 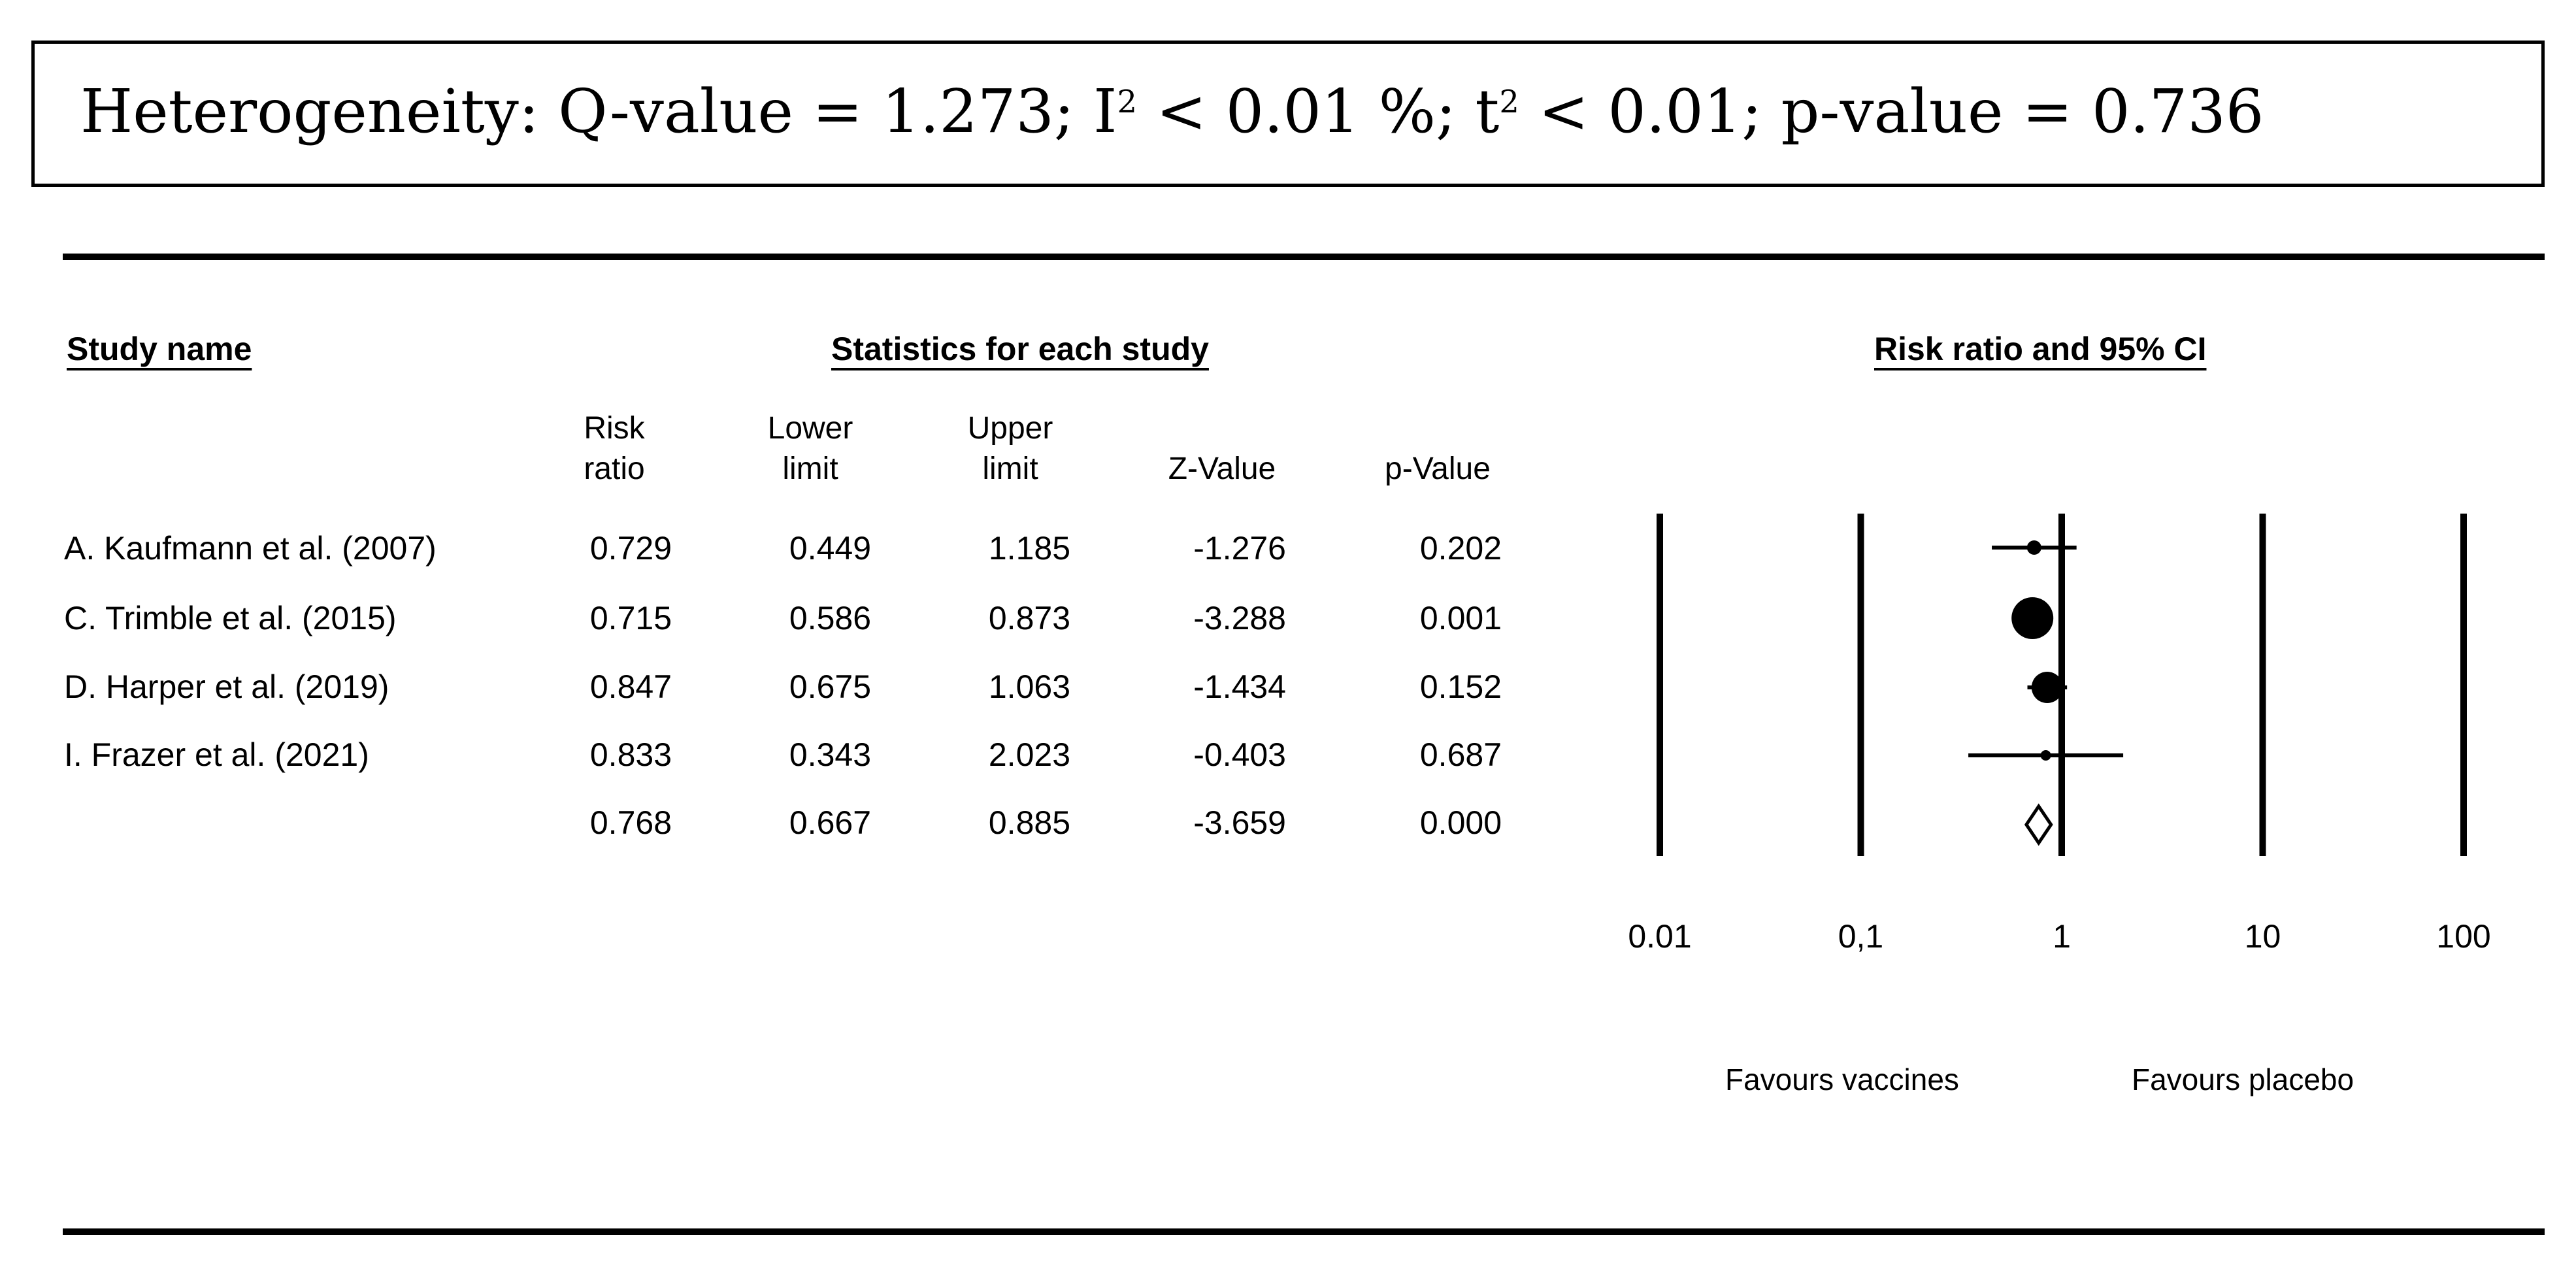 What do you see at coordinates (598, 111) in the screenshot?
I see `het-prefix: Heterogeneity: Q-value = 1.273; I` at bounding box center [598, 111].